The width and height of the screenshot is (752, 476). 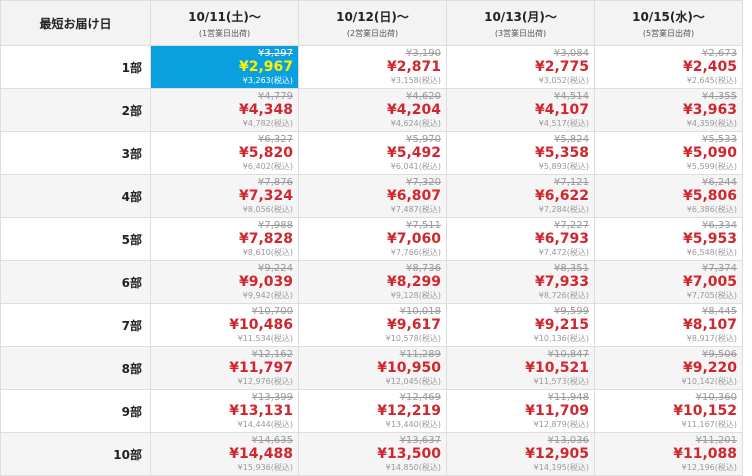 What do you see at coordinates (372, 196) in the screenshot?
I see `price-cell: ¥7,320 ¥6,807 ¥7,487(税込)` at bounding box center [372, 196].